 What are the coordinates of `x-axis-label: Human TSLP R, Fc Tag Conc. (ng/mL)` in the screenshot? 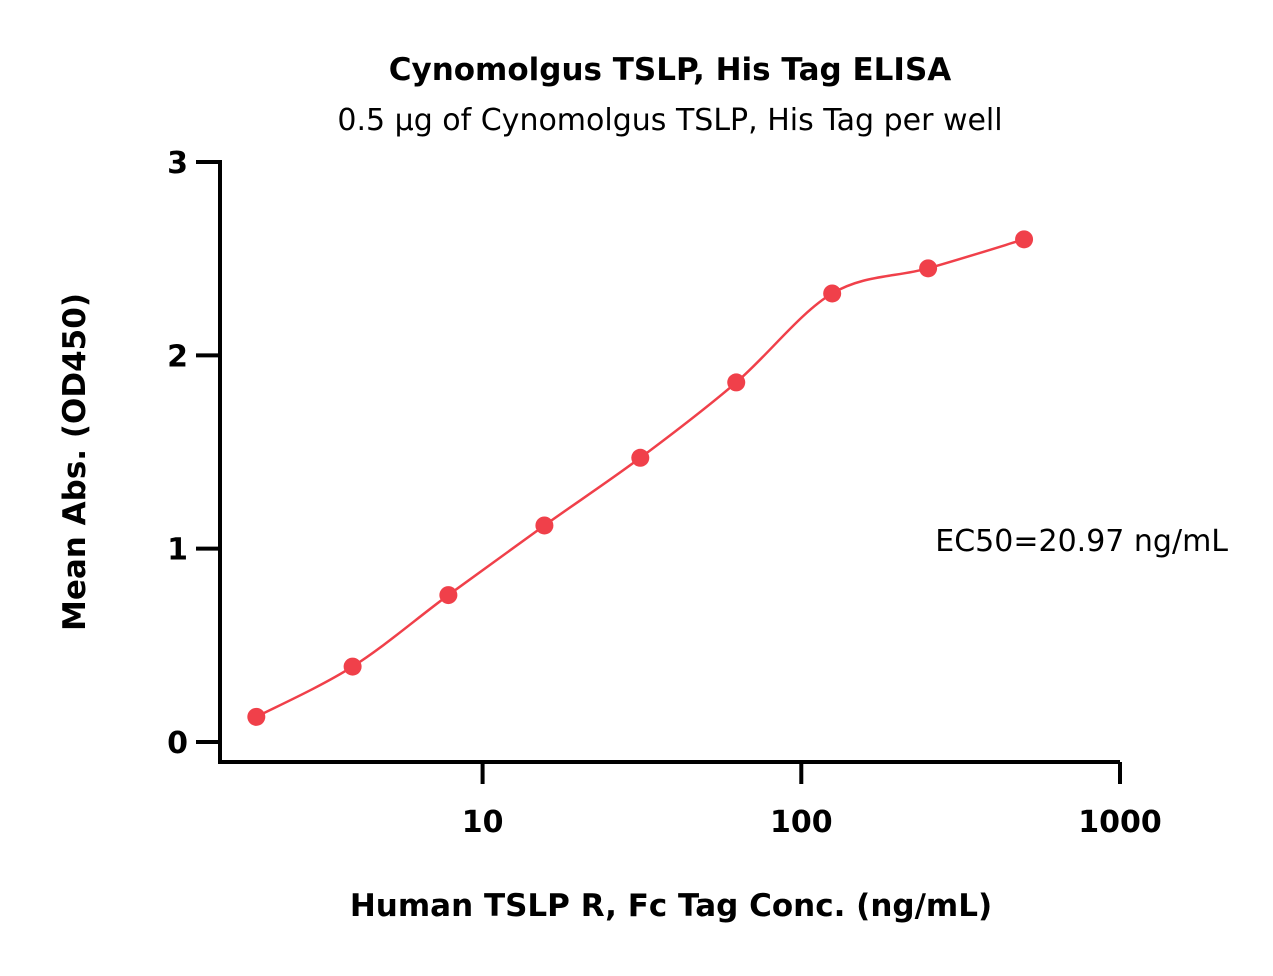 It's located at (671, 906).